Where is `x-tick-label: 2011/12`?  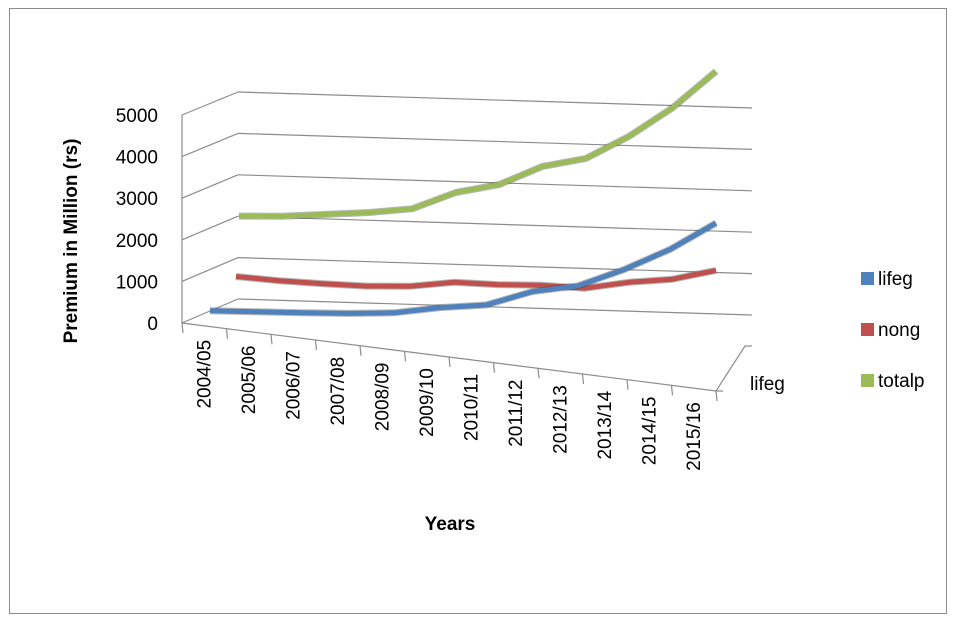 x-tick-label: 2011/12 is located at coordinates (516, 413).